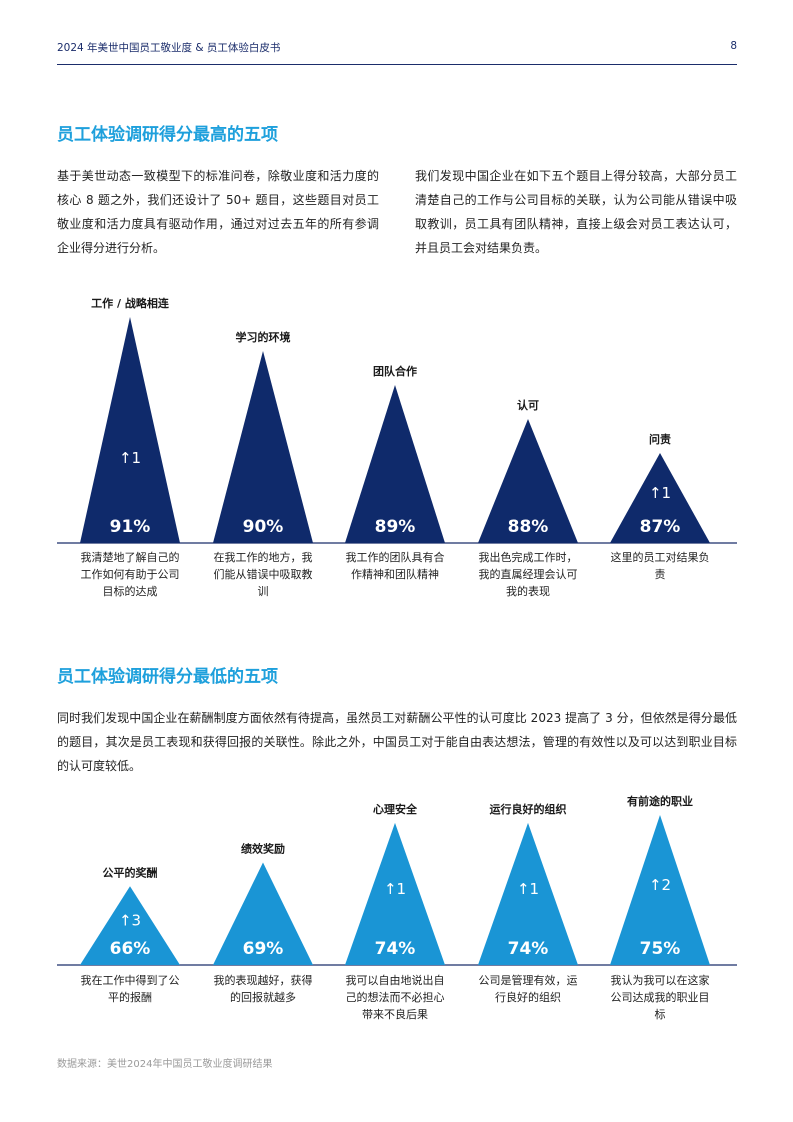 This screenshot has width=793, height=1122. I want to click on chart-item: 87% 问责 ↑1, so click(660, 487).